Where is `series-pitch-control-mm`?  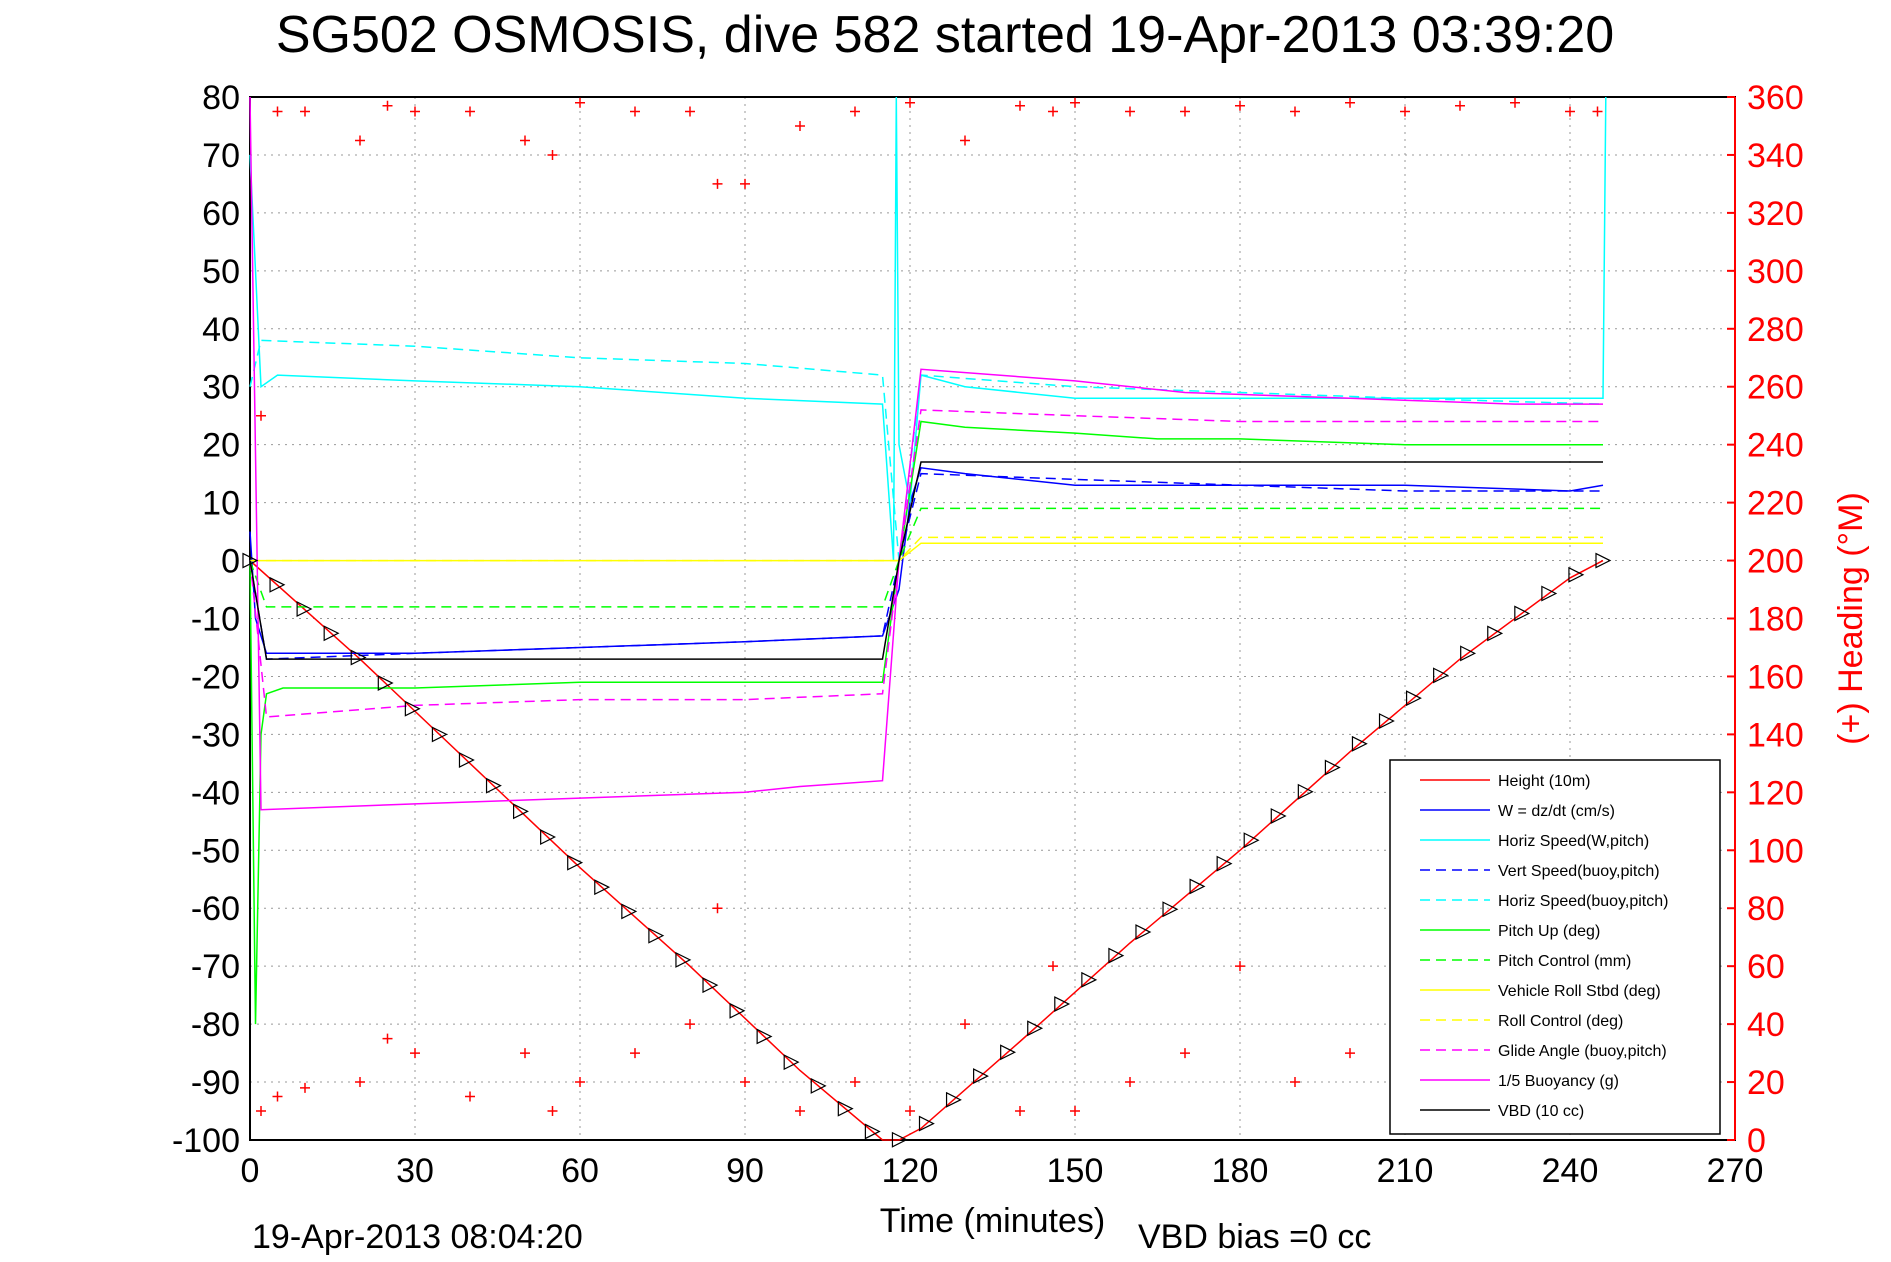 series-pitch-control-mm is located at coordinates (926, 557).